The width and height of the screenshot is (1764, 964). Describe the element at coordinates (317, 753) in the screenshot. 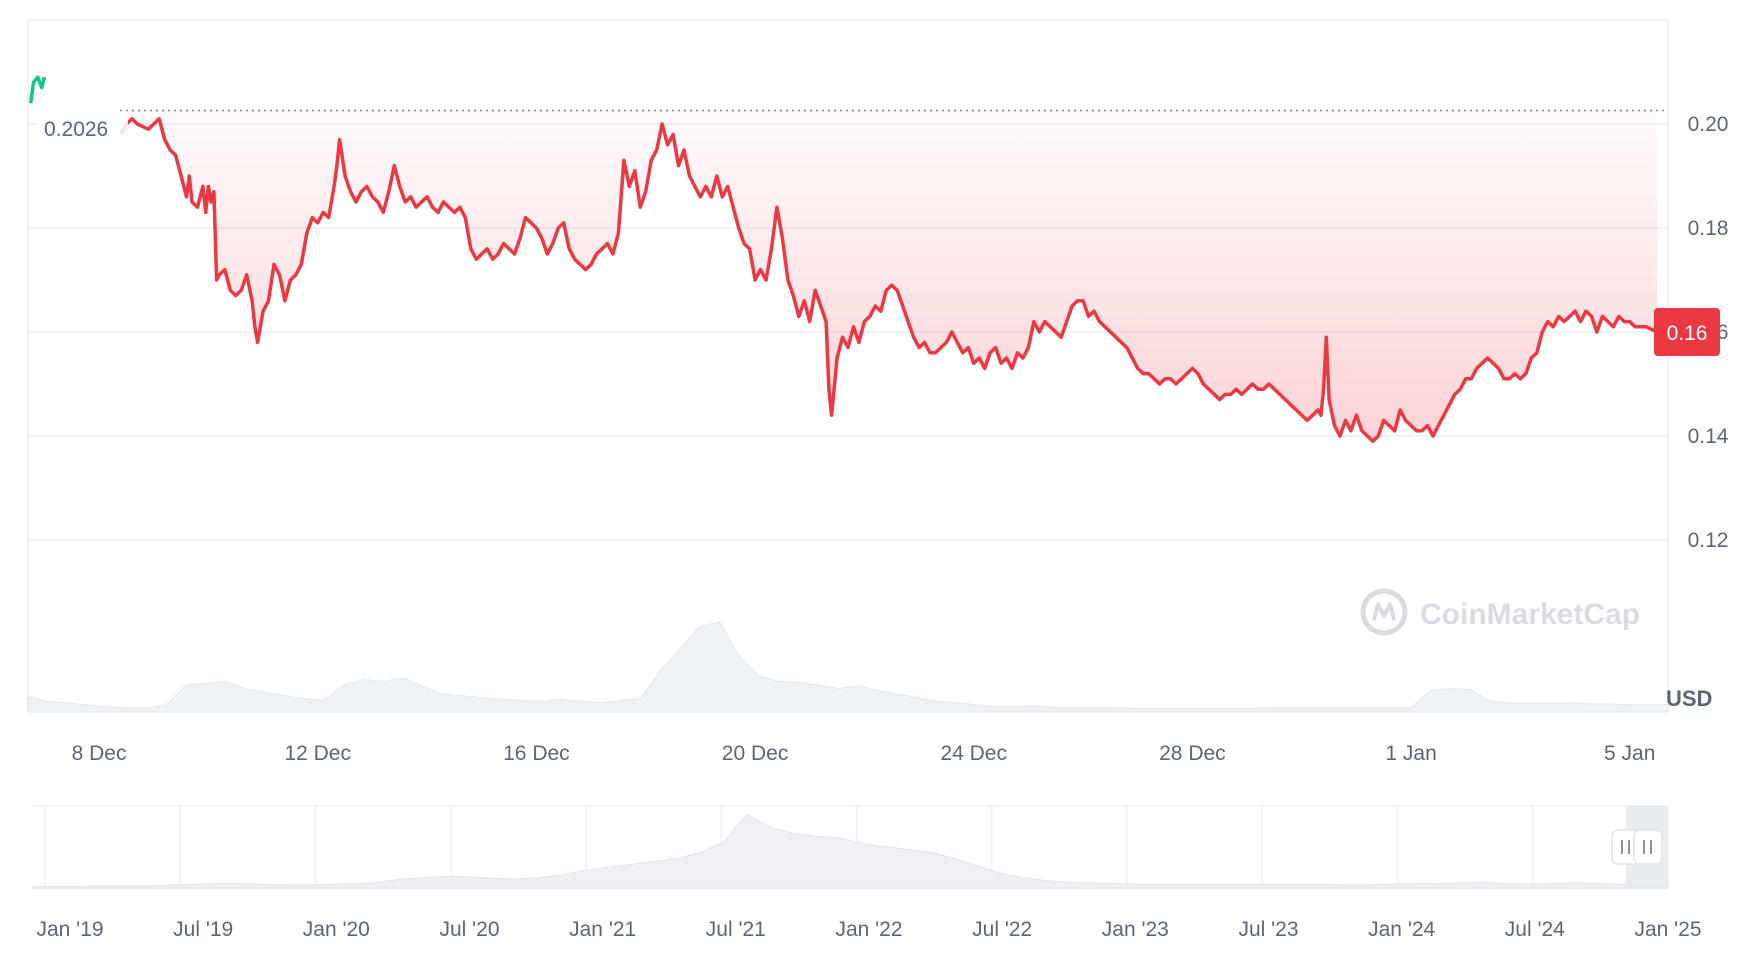

I see `x-tick-label: 12 Dec` at that location.